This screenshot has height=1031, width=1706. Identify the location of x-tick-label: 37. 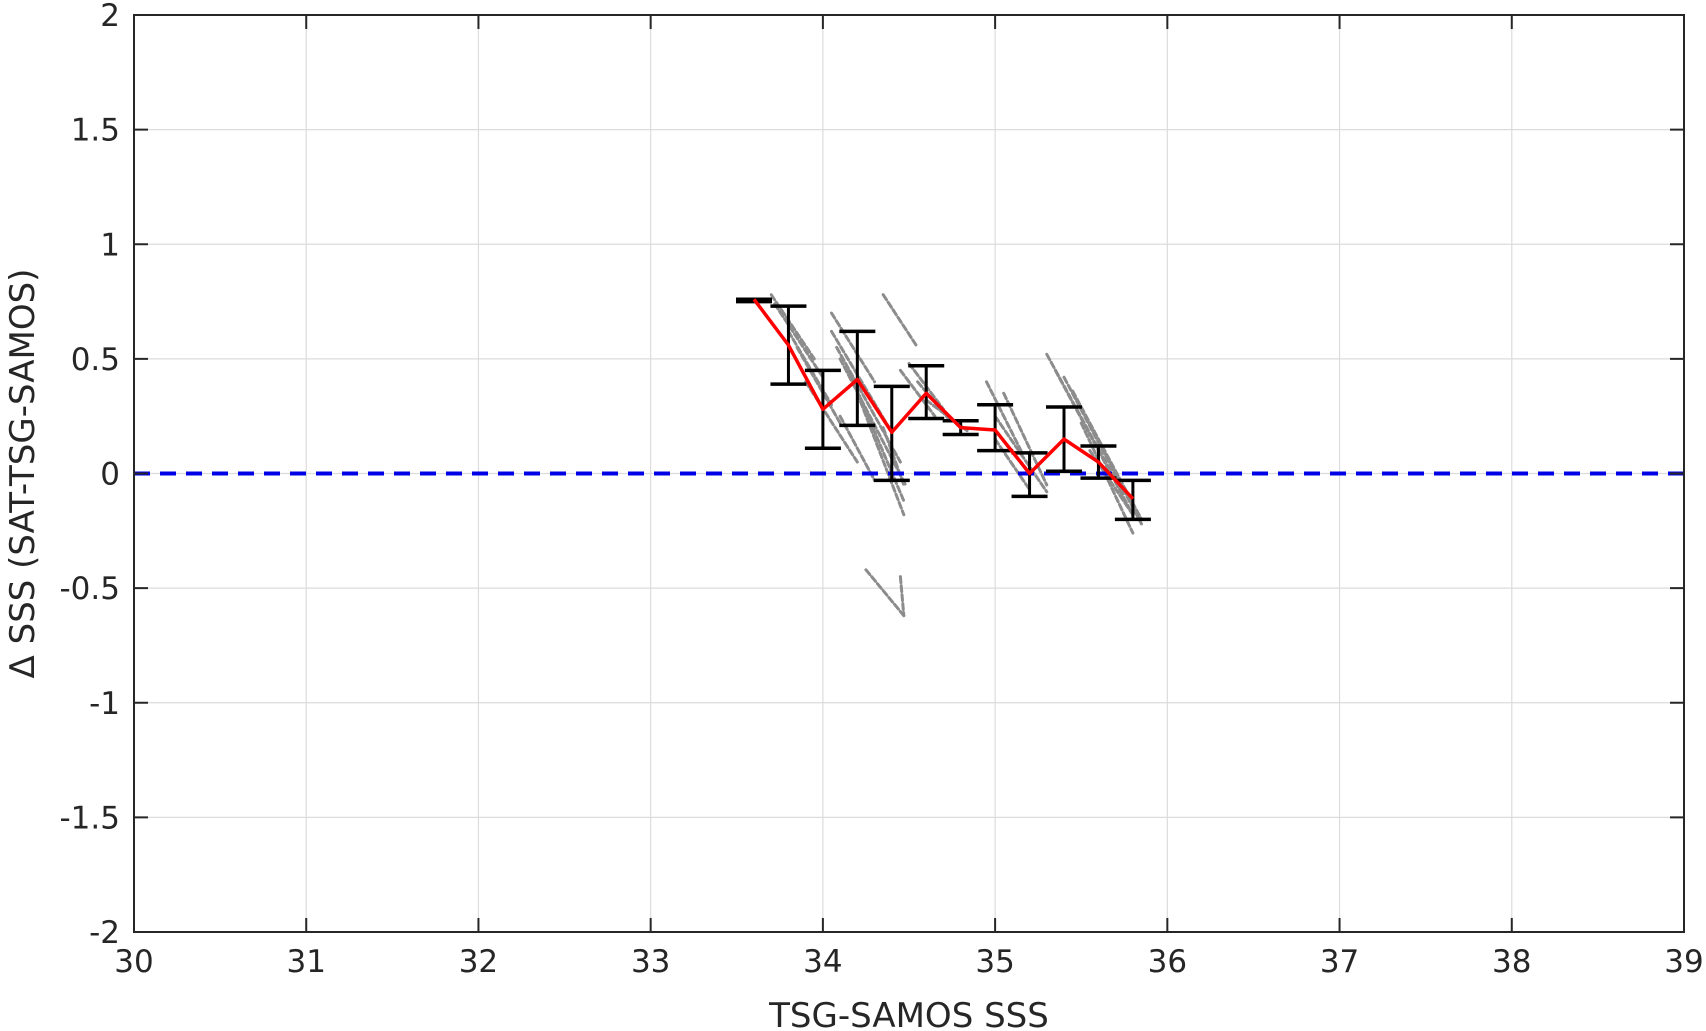
(1339, 962).